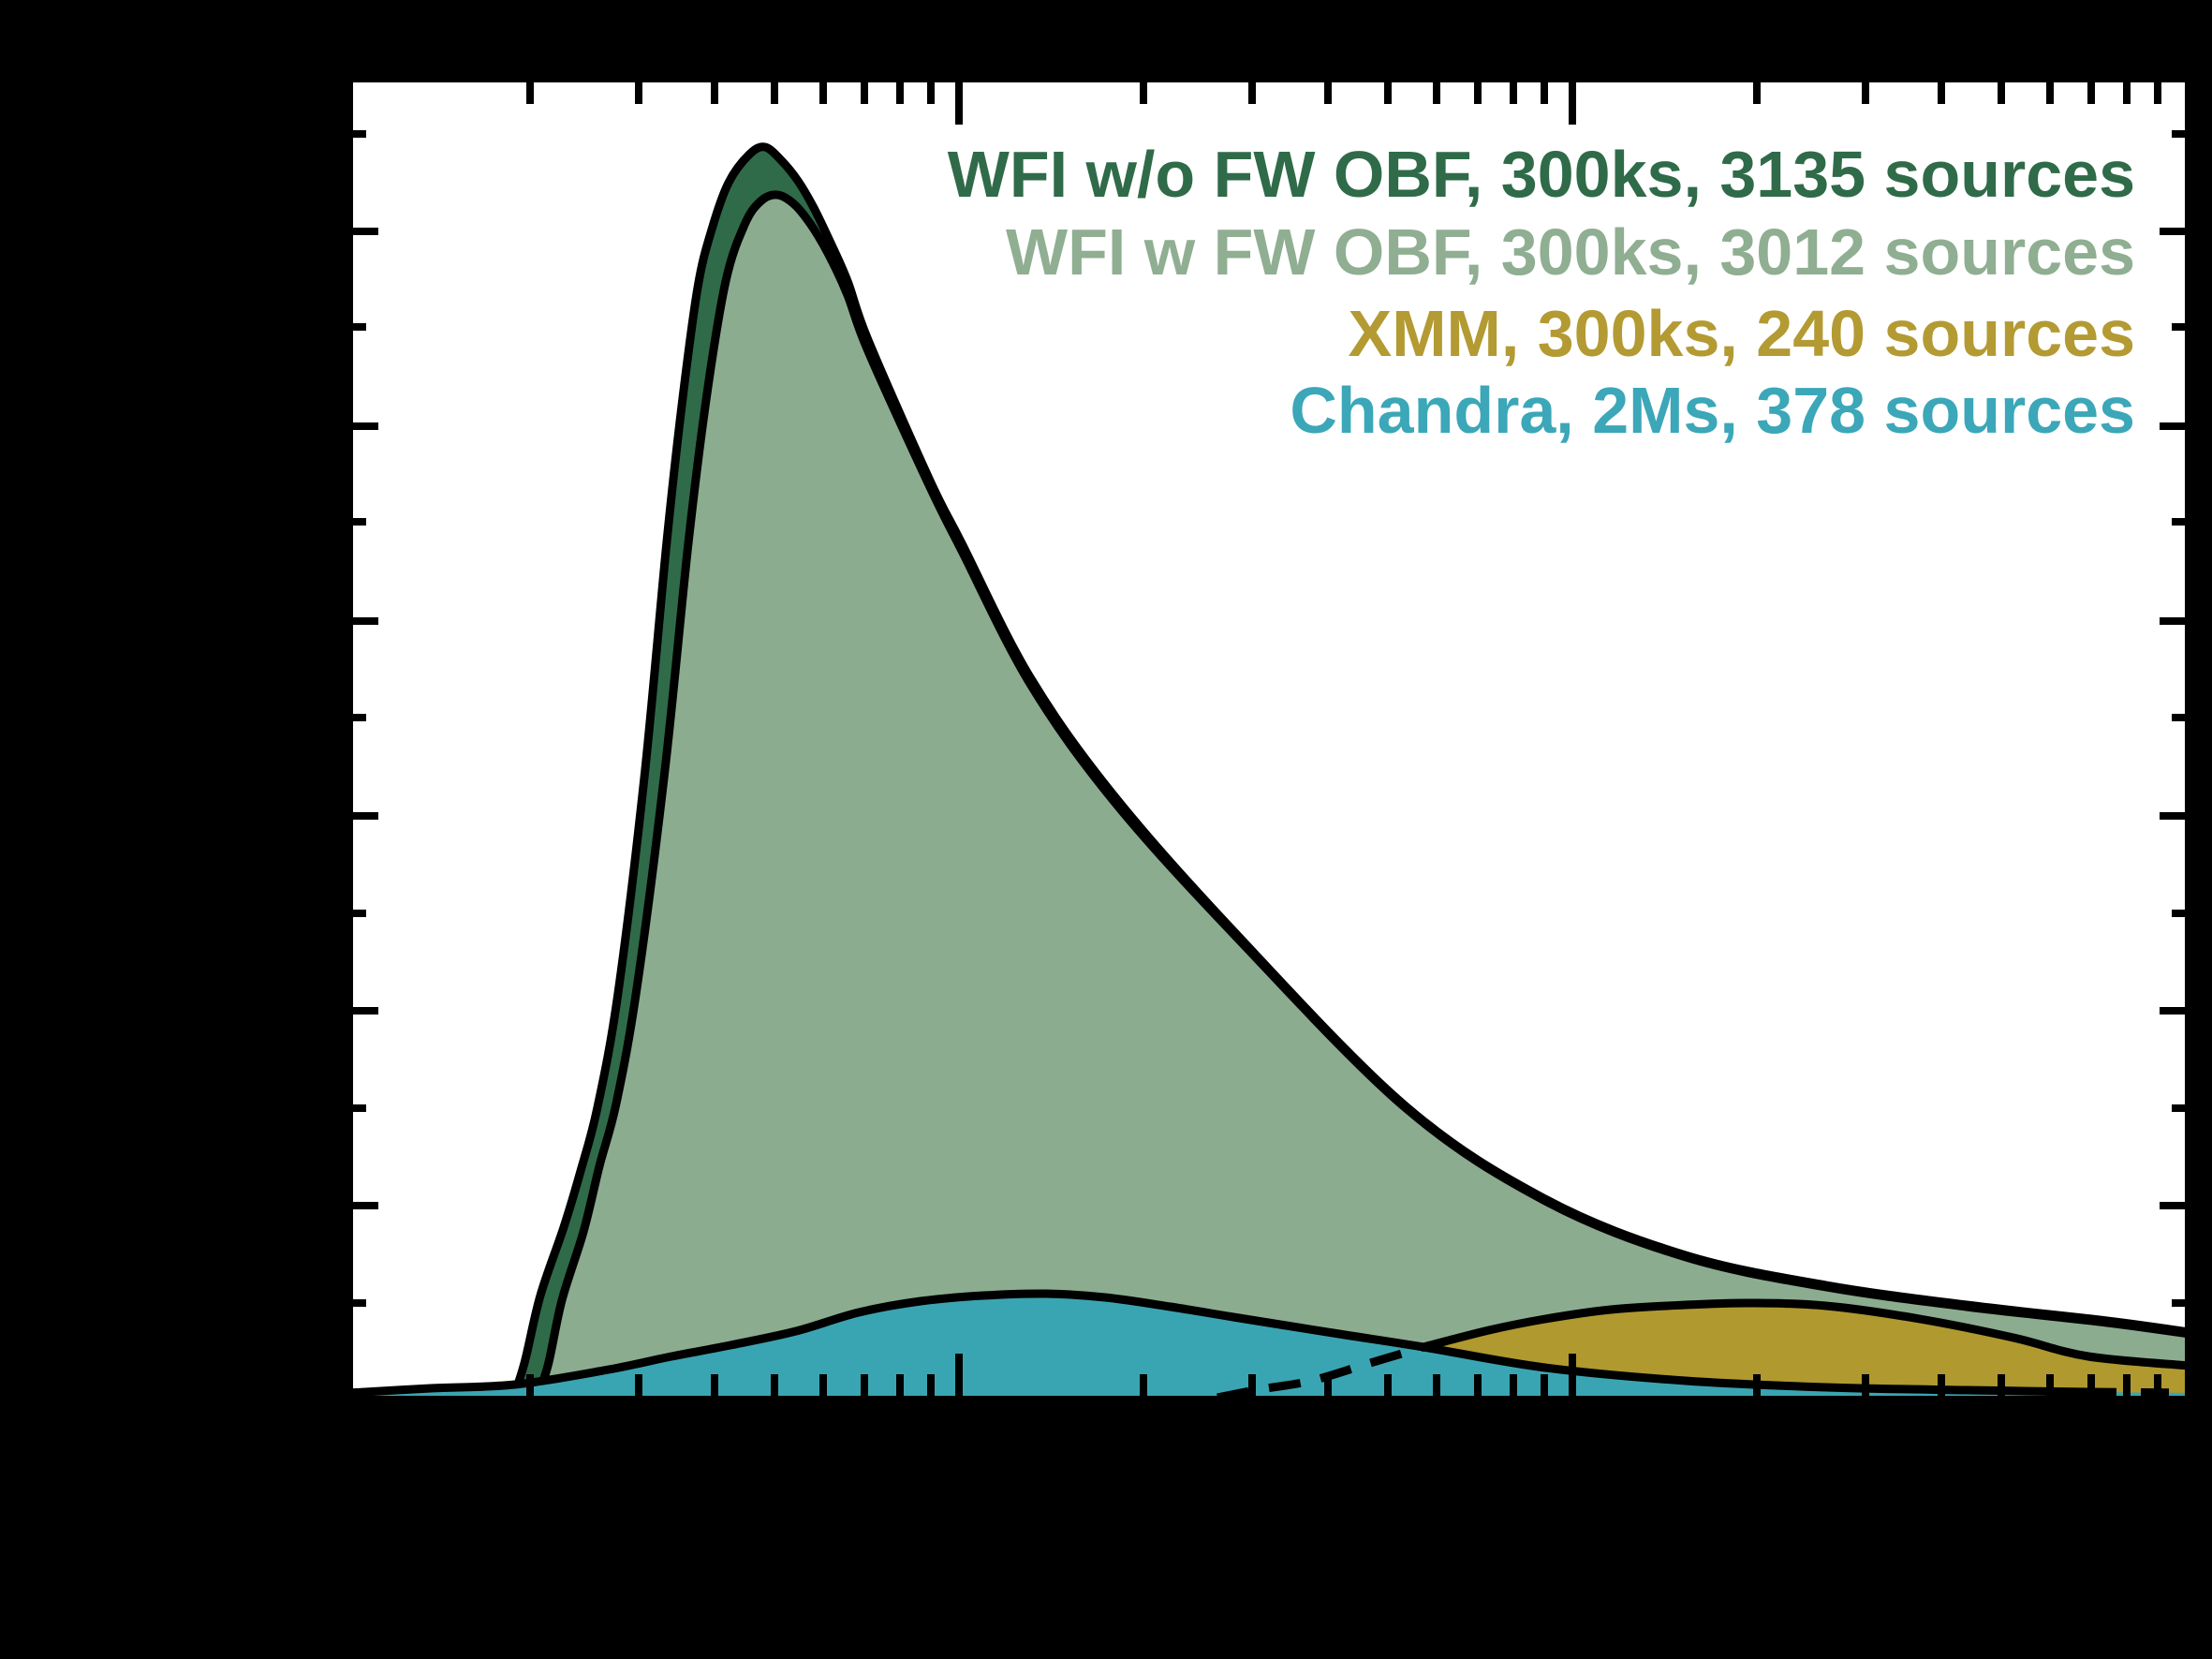 The height and width of the screenshot is (1659, 2212). Describe the element at coordinates (2139, 1393) in the screenshot. I see `series-chandra-hidden-dashed-outline` at that location.